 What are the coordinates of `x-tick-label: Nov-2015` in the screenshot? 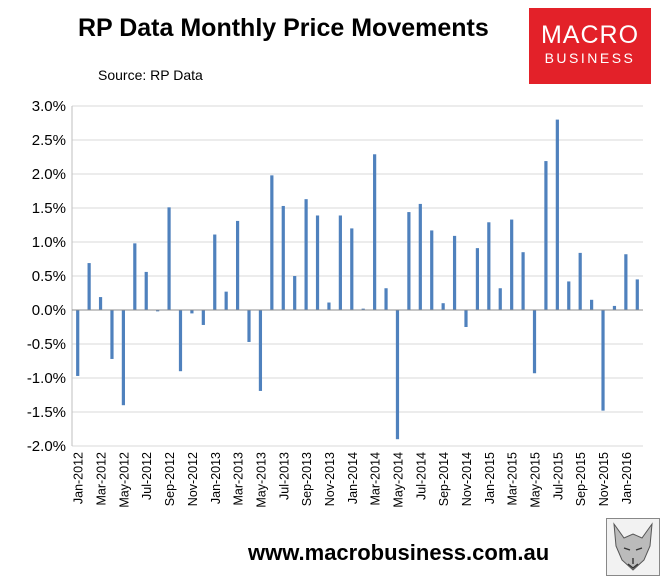 It's located at (604, 479).